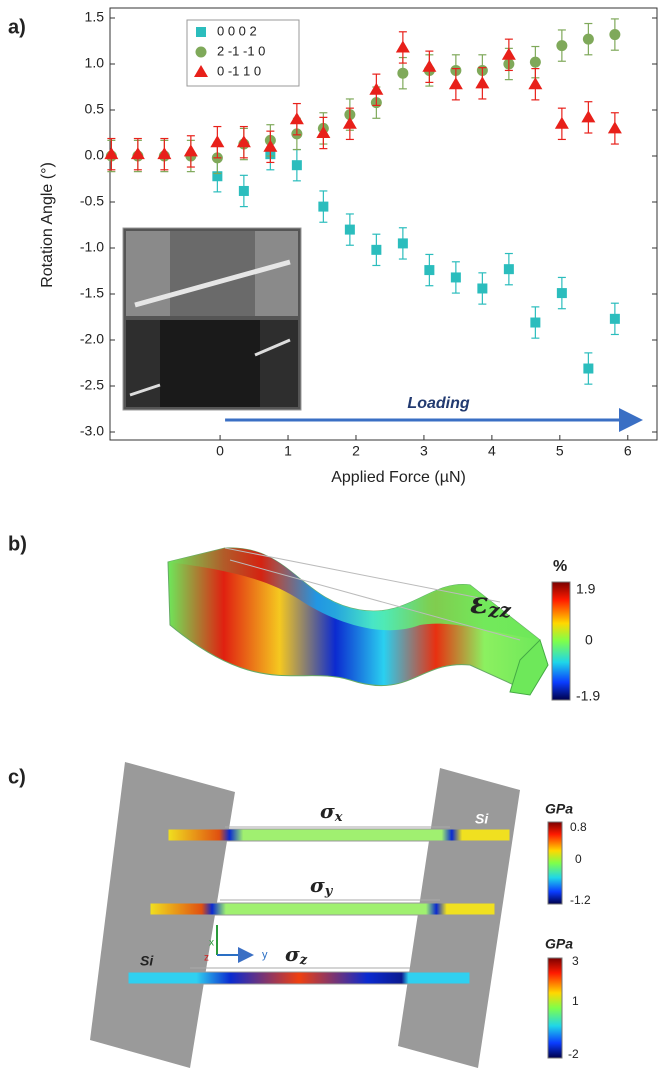  What do you see at coordinates (92, 385) in the screenshot?
I see `y-tick-label: -2.5` at bounding box center [92, 385].